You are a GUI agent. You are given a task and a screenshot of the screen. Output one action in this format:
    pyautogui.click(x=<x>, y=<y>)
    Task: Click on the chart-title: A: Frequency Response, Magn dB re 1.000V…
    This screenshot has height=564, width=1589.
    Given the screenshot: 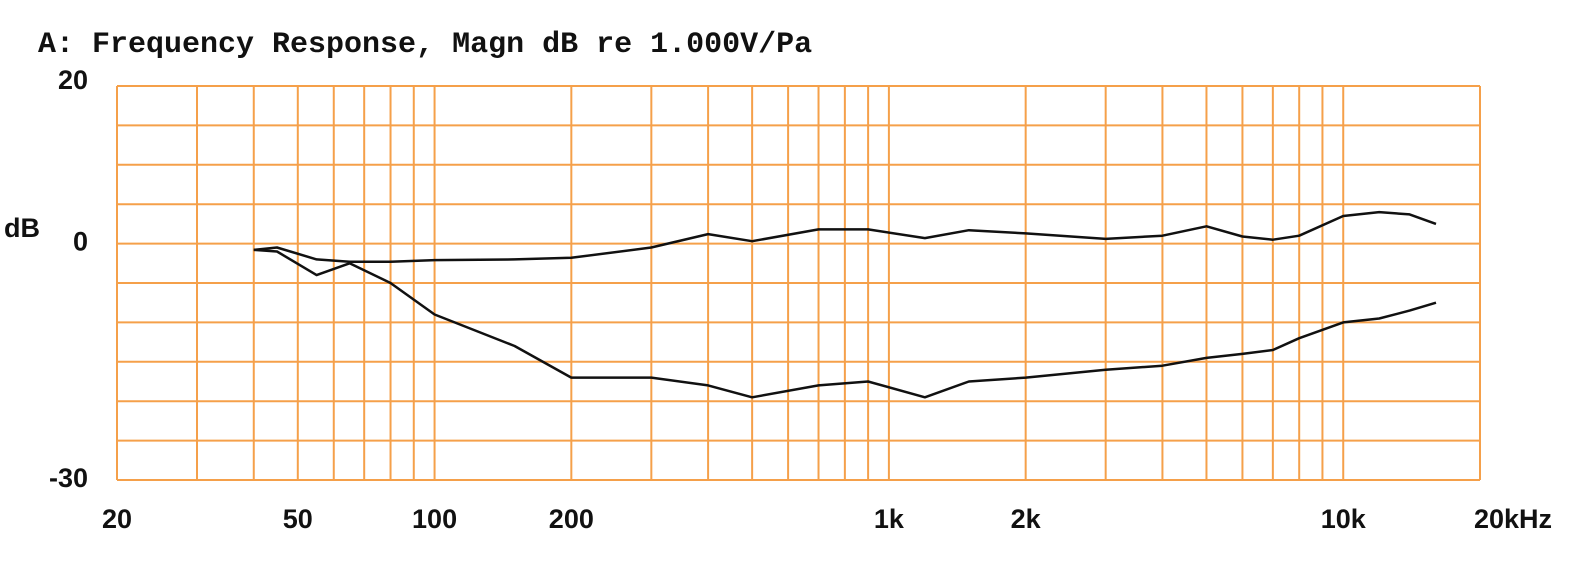 What is the action you would take?
    pyautogui.click(x=425, y=45)
    